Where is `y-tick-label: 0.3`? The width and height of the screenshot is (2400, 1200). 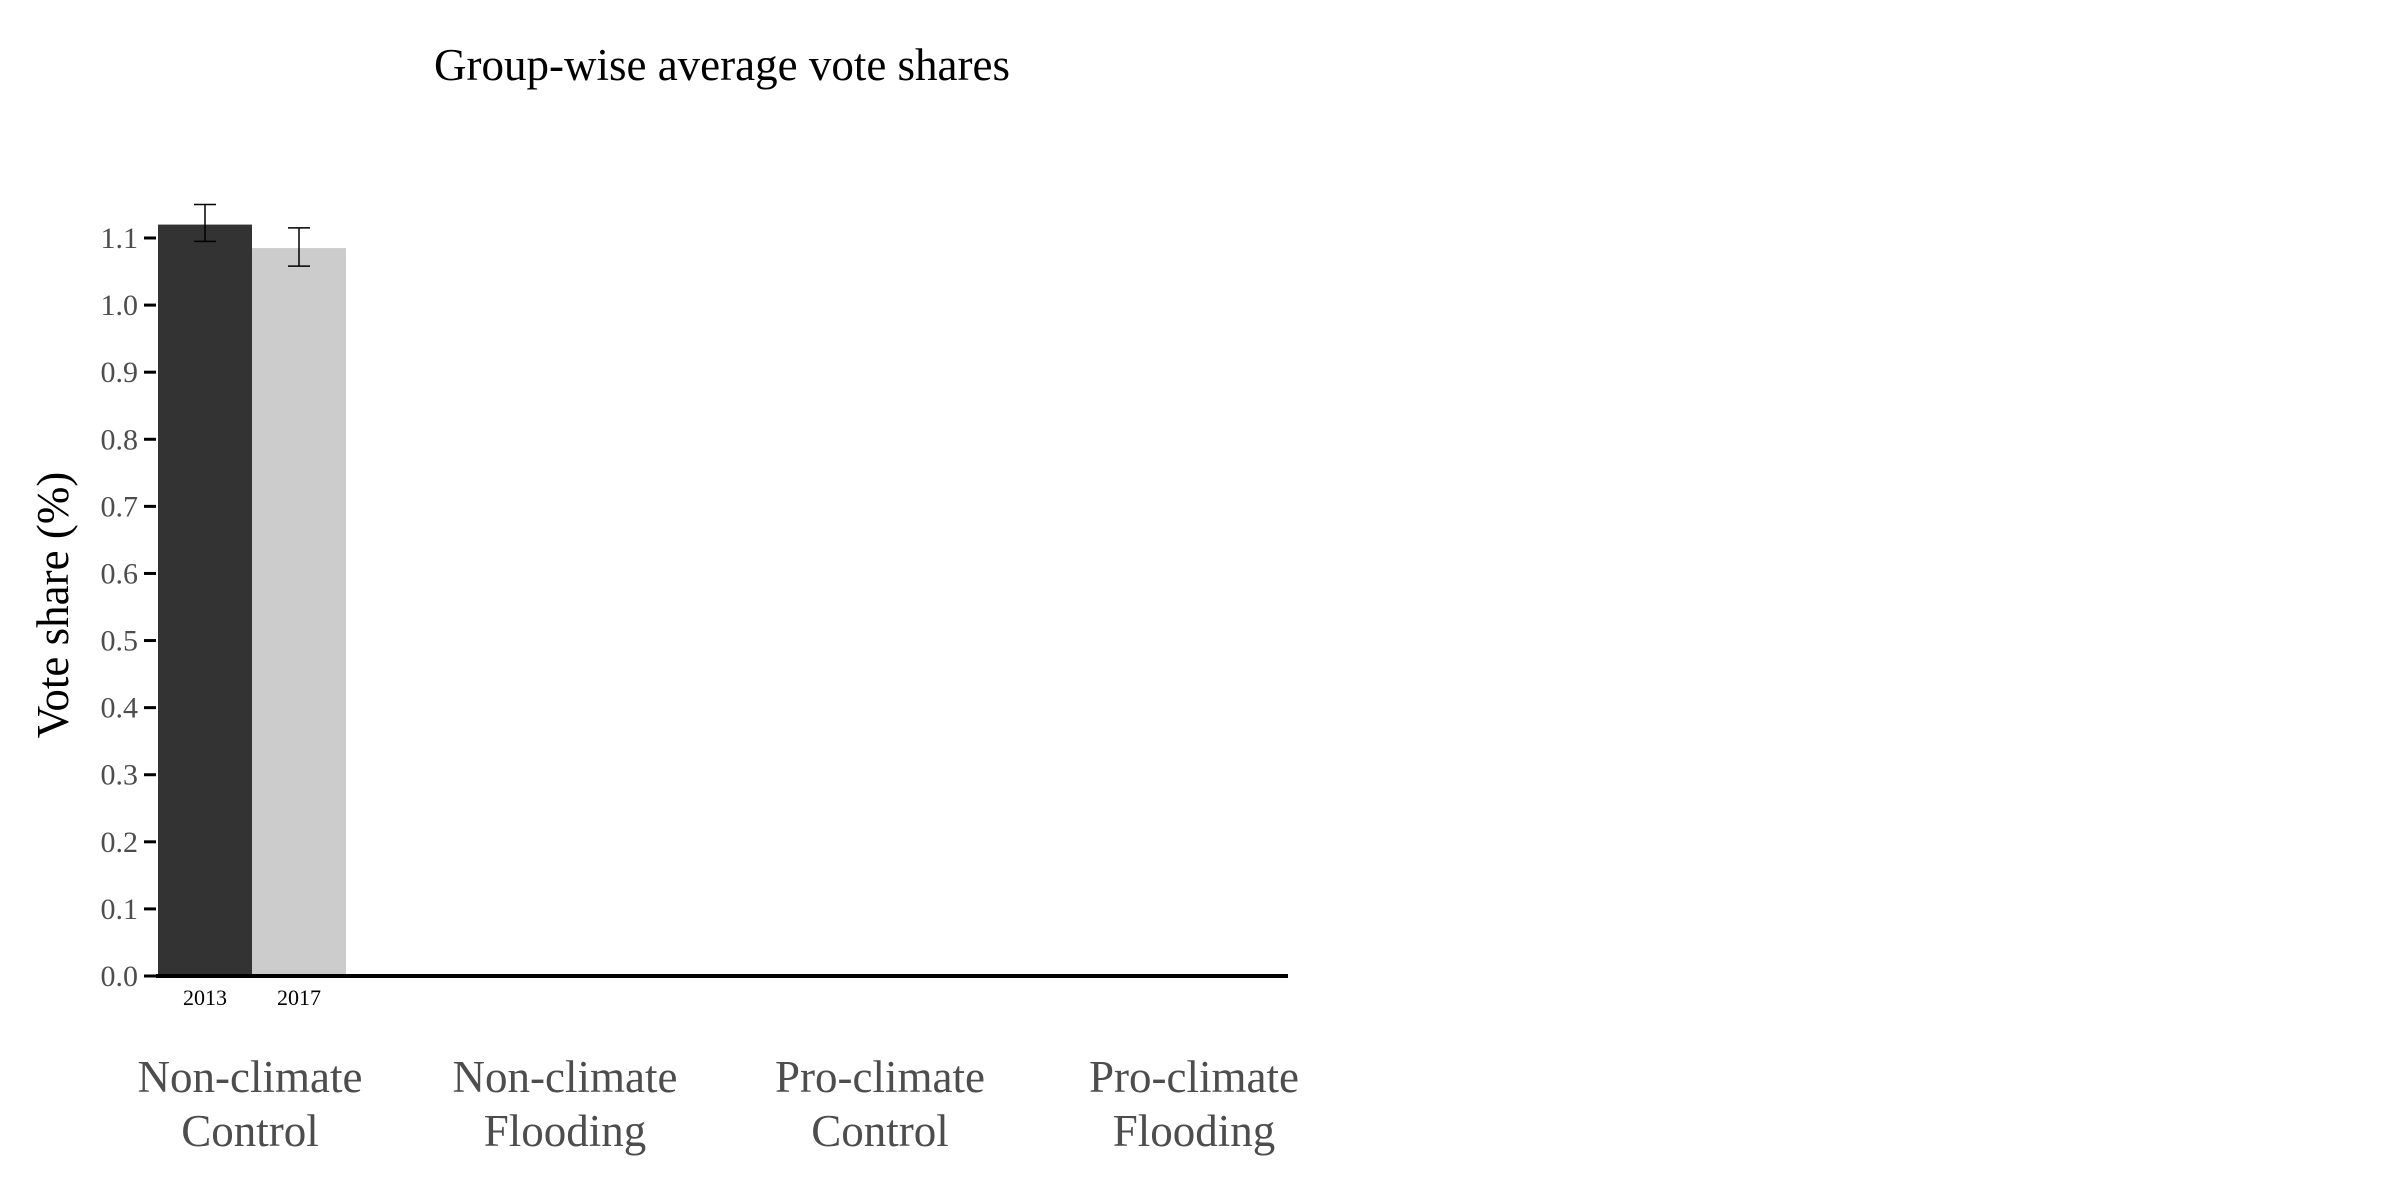
y-tick-label: 0.3 is located at coordinates (120, 775).